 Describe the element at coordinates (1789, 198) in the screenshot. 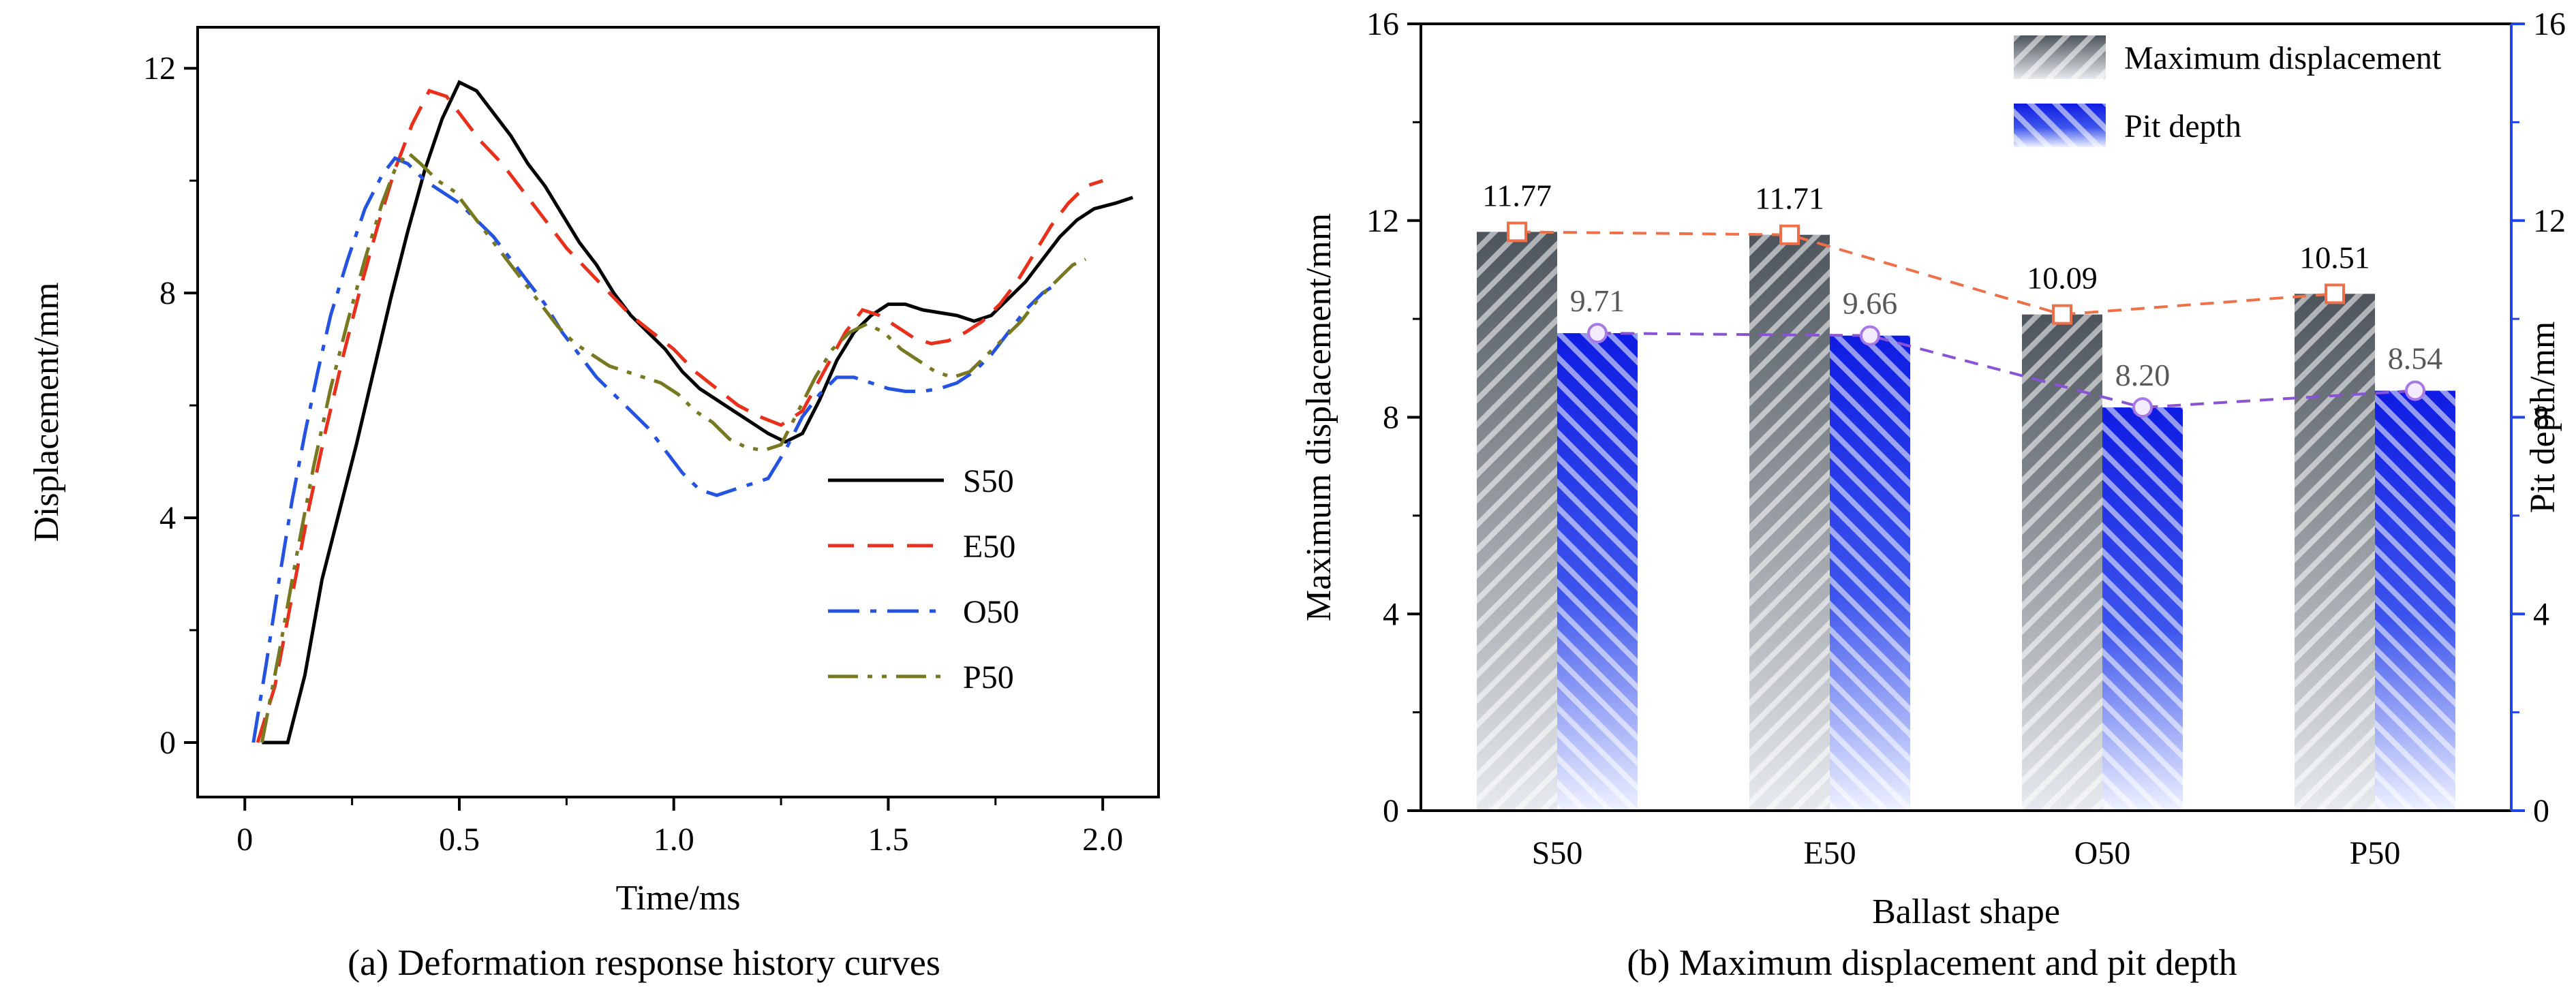

I see `value-label: 11.71` at that location.